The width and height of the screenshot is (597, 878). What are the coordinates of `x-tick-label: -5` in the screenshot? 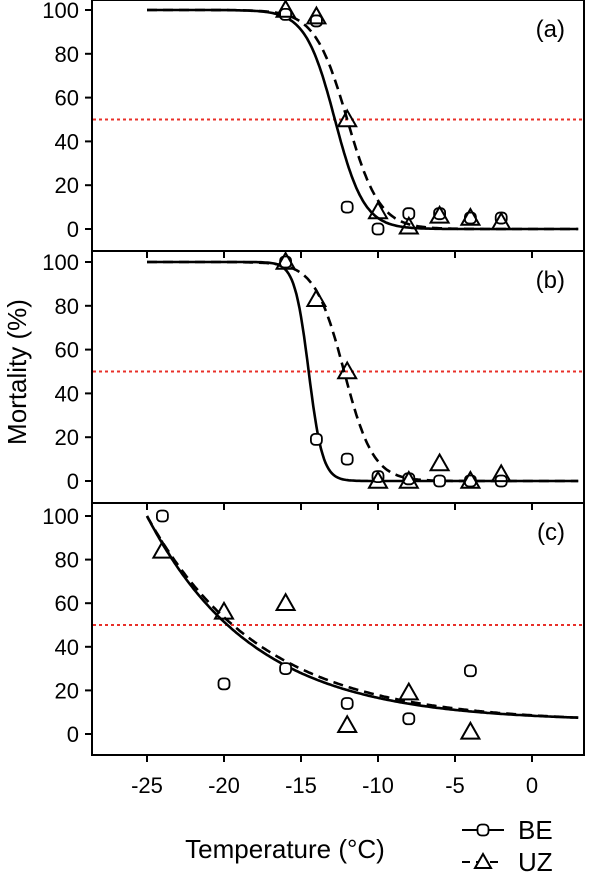 It's located at (455, 785).